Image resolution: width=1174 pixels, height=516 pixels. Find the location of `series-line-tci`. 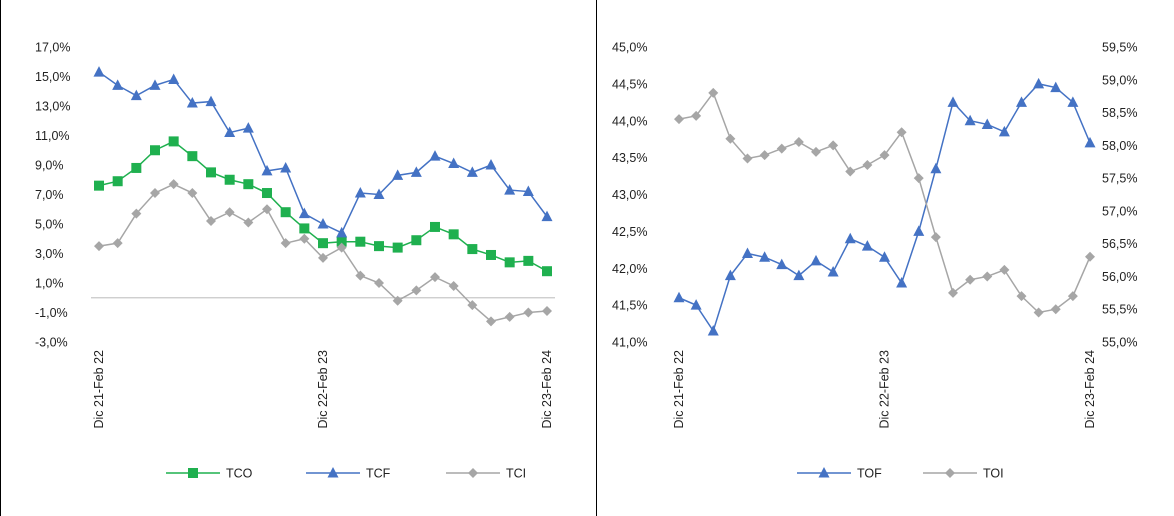

series-line-tci is located at coordinates (323, 253).